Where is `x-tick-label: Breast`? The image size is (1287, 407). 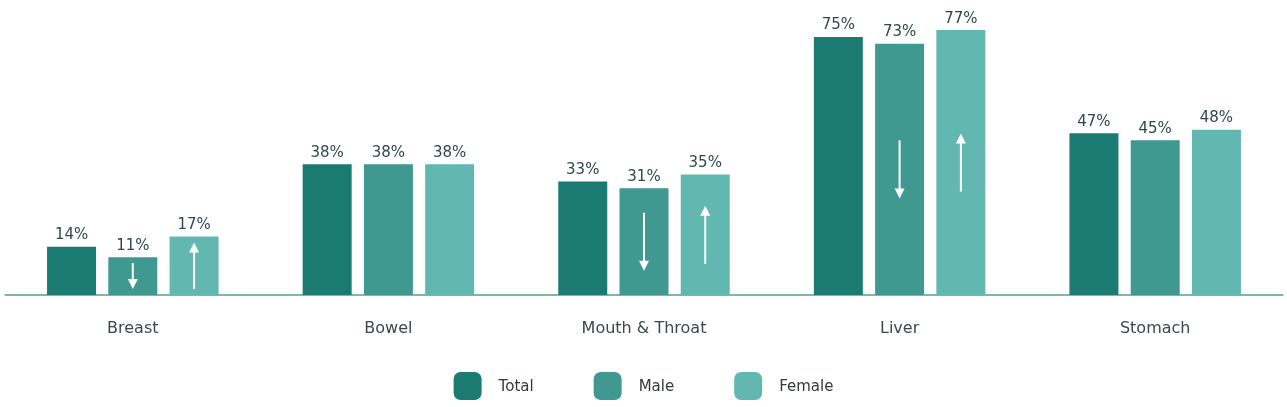 x-tick-label: Breast is located at coordinates (133, 327).